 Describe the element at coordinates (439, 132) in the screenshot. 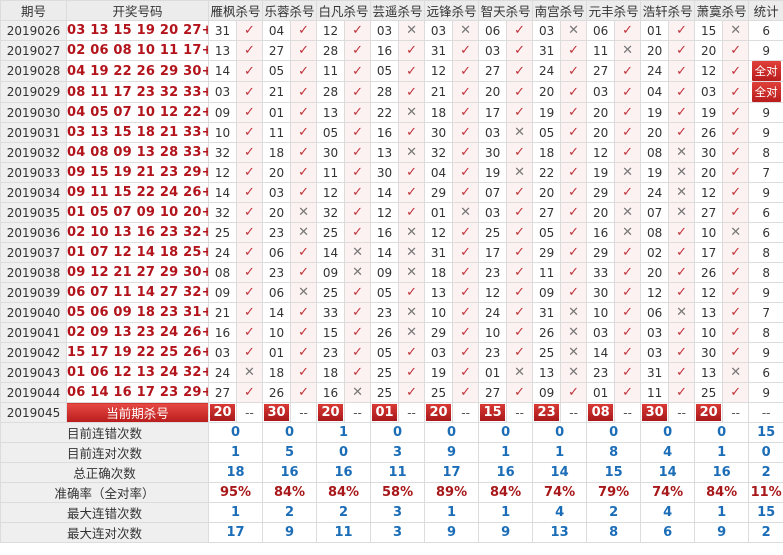

I see `kill-number: 30` at that location.